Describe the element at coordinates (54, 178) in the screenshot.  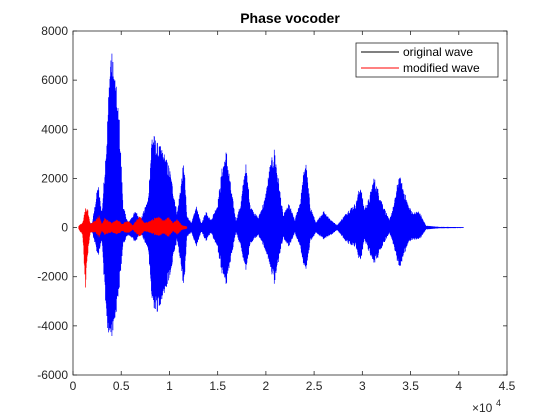
I see `y-tick-label: 2000` at that location.